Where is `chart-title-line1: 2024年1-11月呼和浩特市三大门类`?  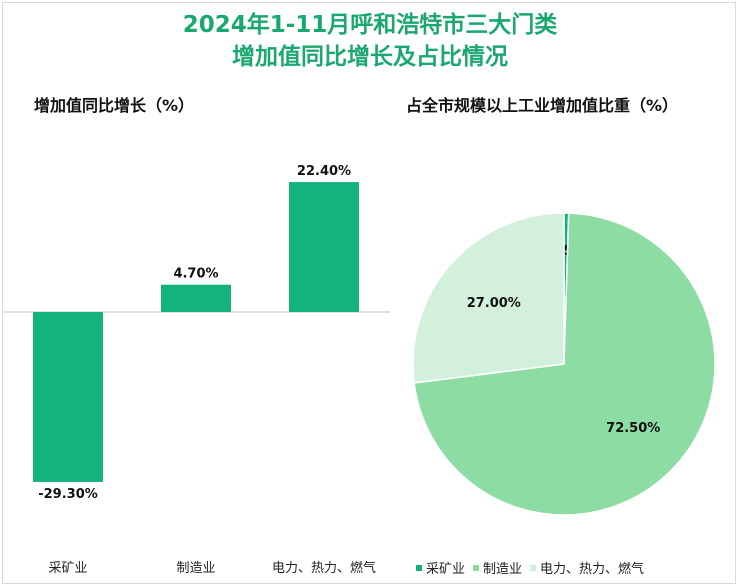 chart-title-line1: 2024年1-11月呼和浩特市三大门类 is located at coordinates (370, 25).